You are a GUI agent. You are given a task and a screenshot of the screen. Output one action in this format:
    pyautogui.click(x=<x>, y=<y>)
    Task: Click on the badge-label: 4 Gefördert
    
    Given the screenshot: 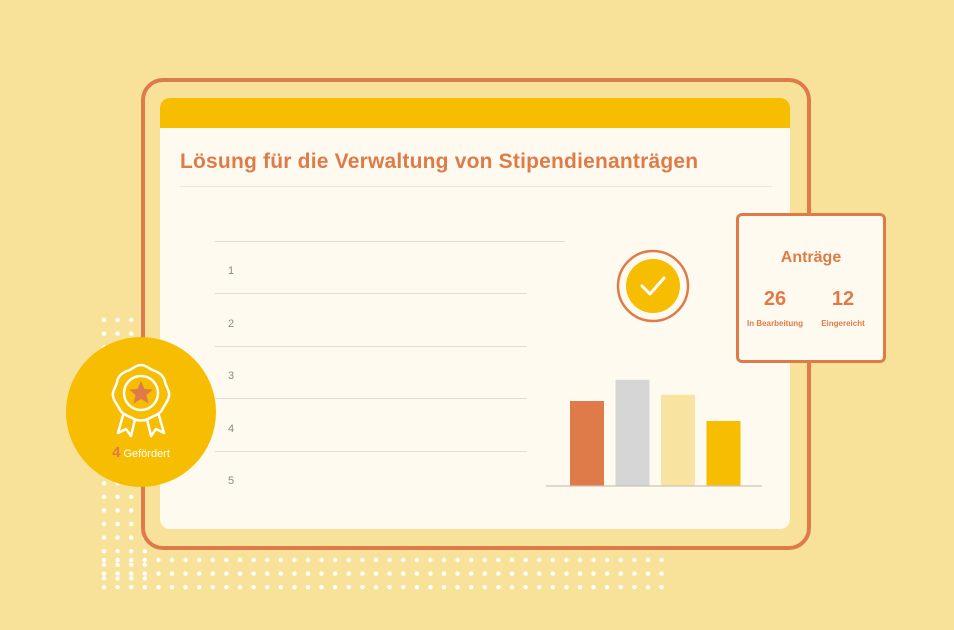 What is the action you would take?
    pyautogui.click(x=141, y=453)
    